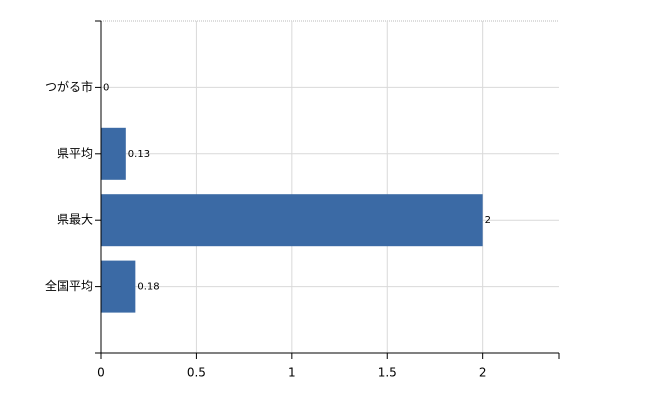 Image resolution: width=650 pixels, height=404 pixels. I want to click on y-tick-label: つがる市, so click(69, 86).